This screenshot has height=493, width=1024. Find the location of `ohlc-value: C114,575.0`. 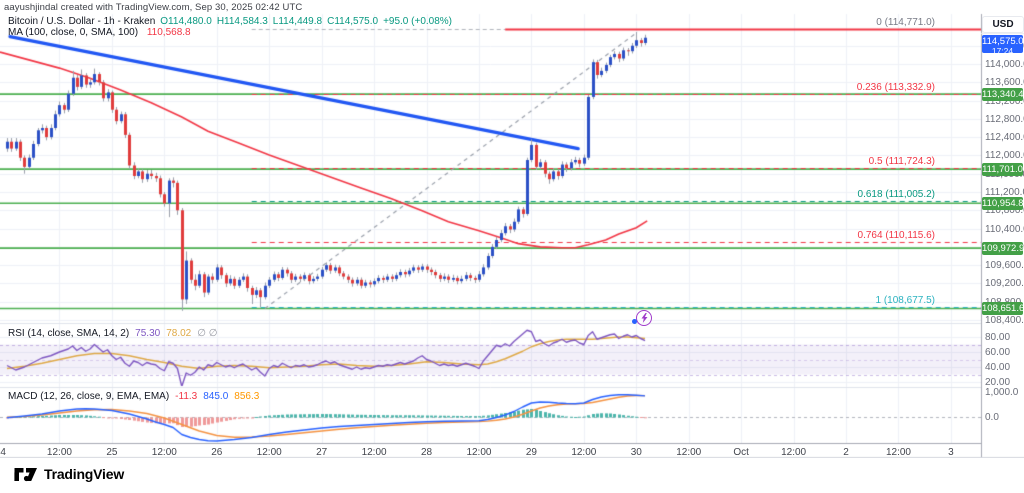

ohlc-value: C114,575.0 is located at coordinates (353, 21).